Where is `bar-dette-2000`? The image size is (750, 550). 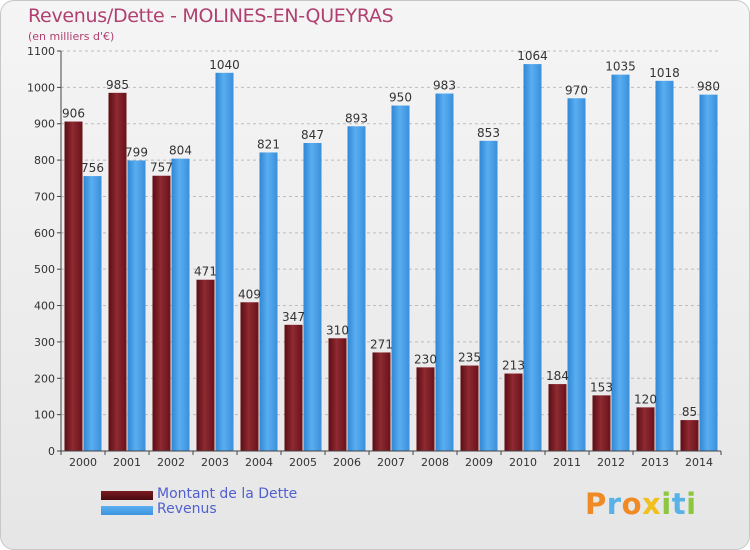 bar-dette-2000 is located at coordinates (73, 286).